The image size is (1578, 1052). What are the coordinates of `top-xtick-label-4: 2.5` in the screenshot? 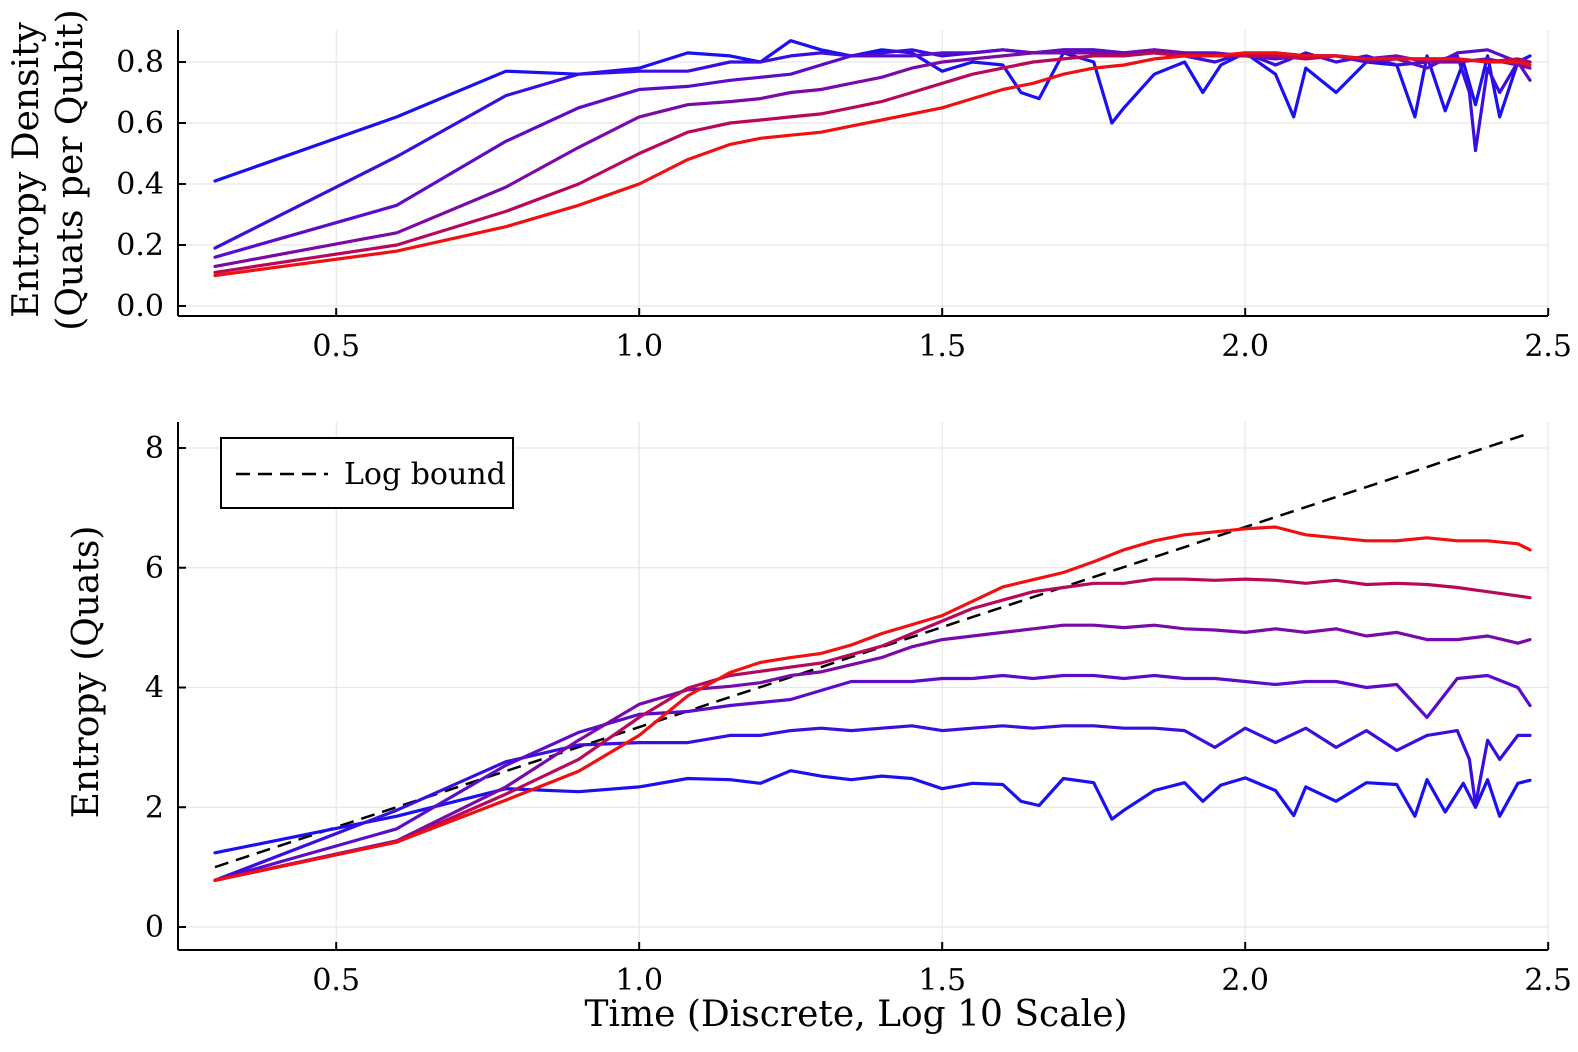 It's located at (1548, 346).